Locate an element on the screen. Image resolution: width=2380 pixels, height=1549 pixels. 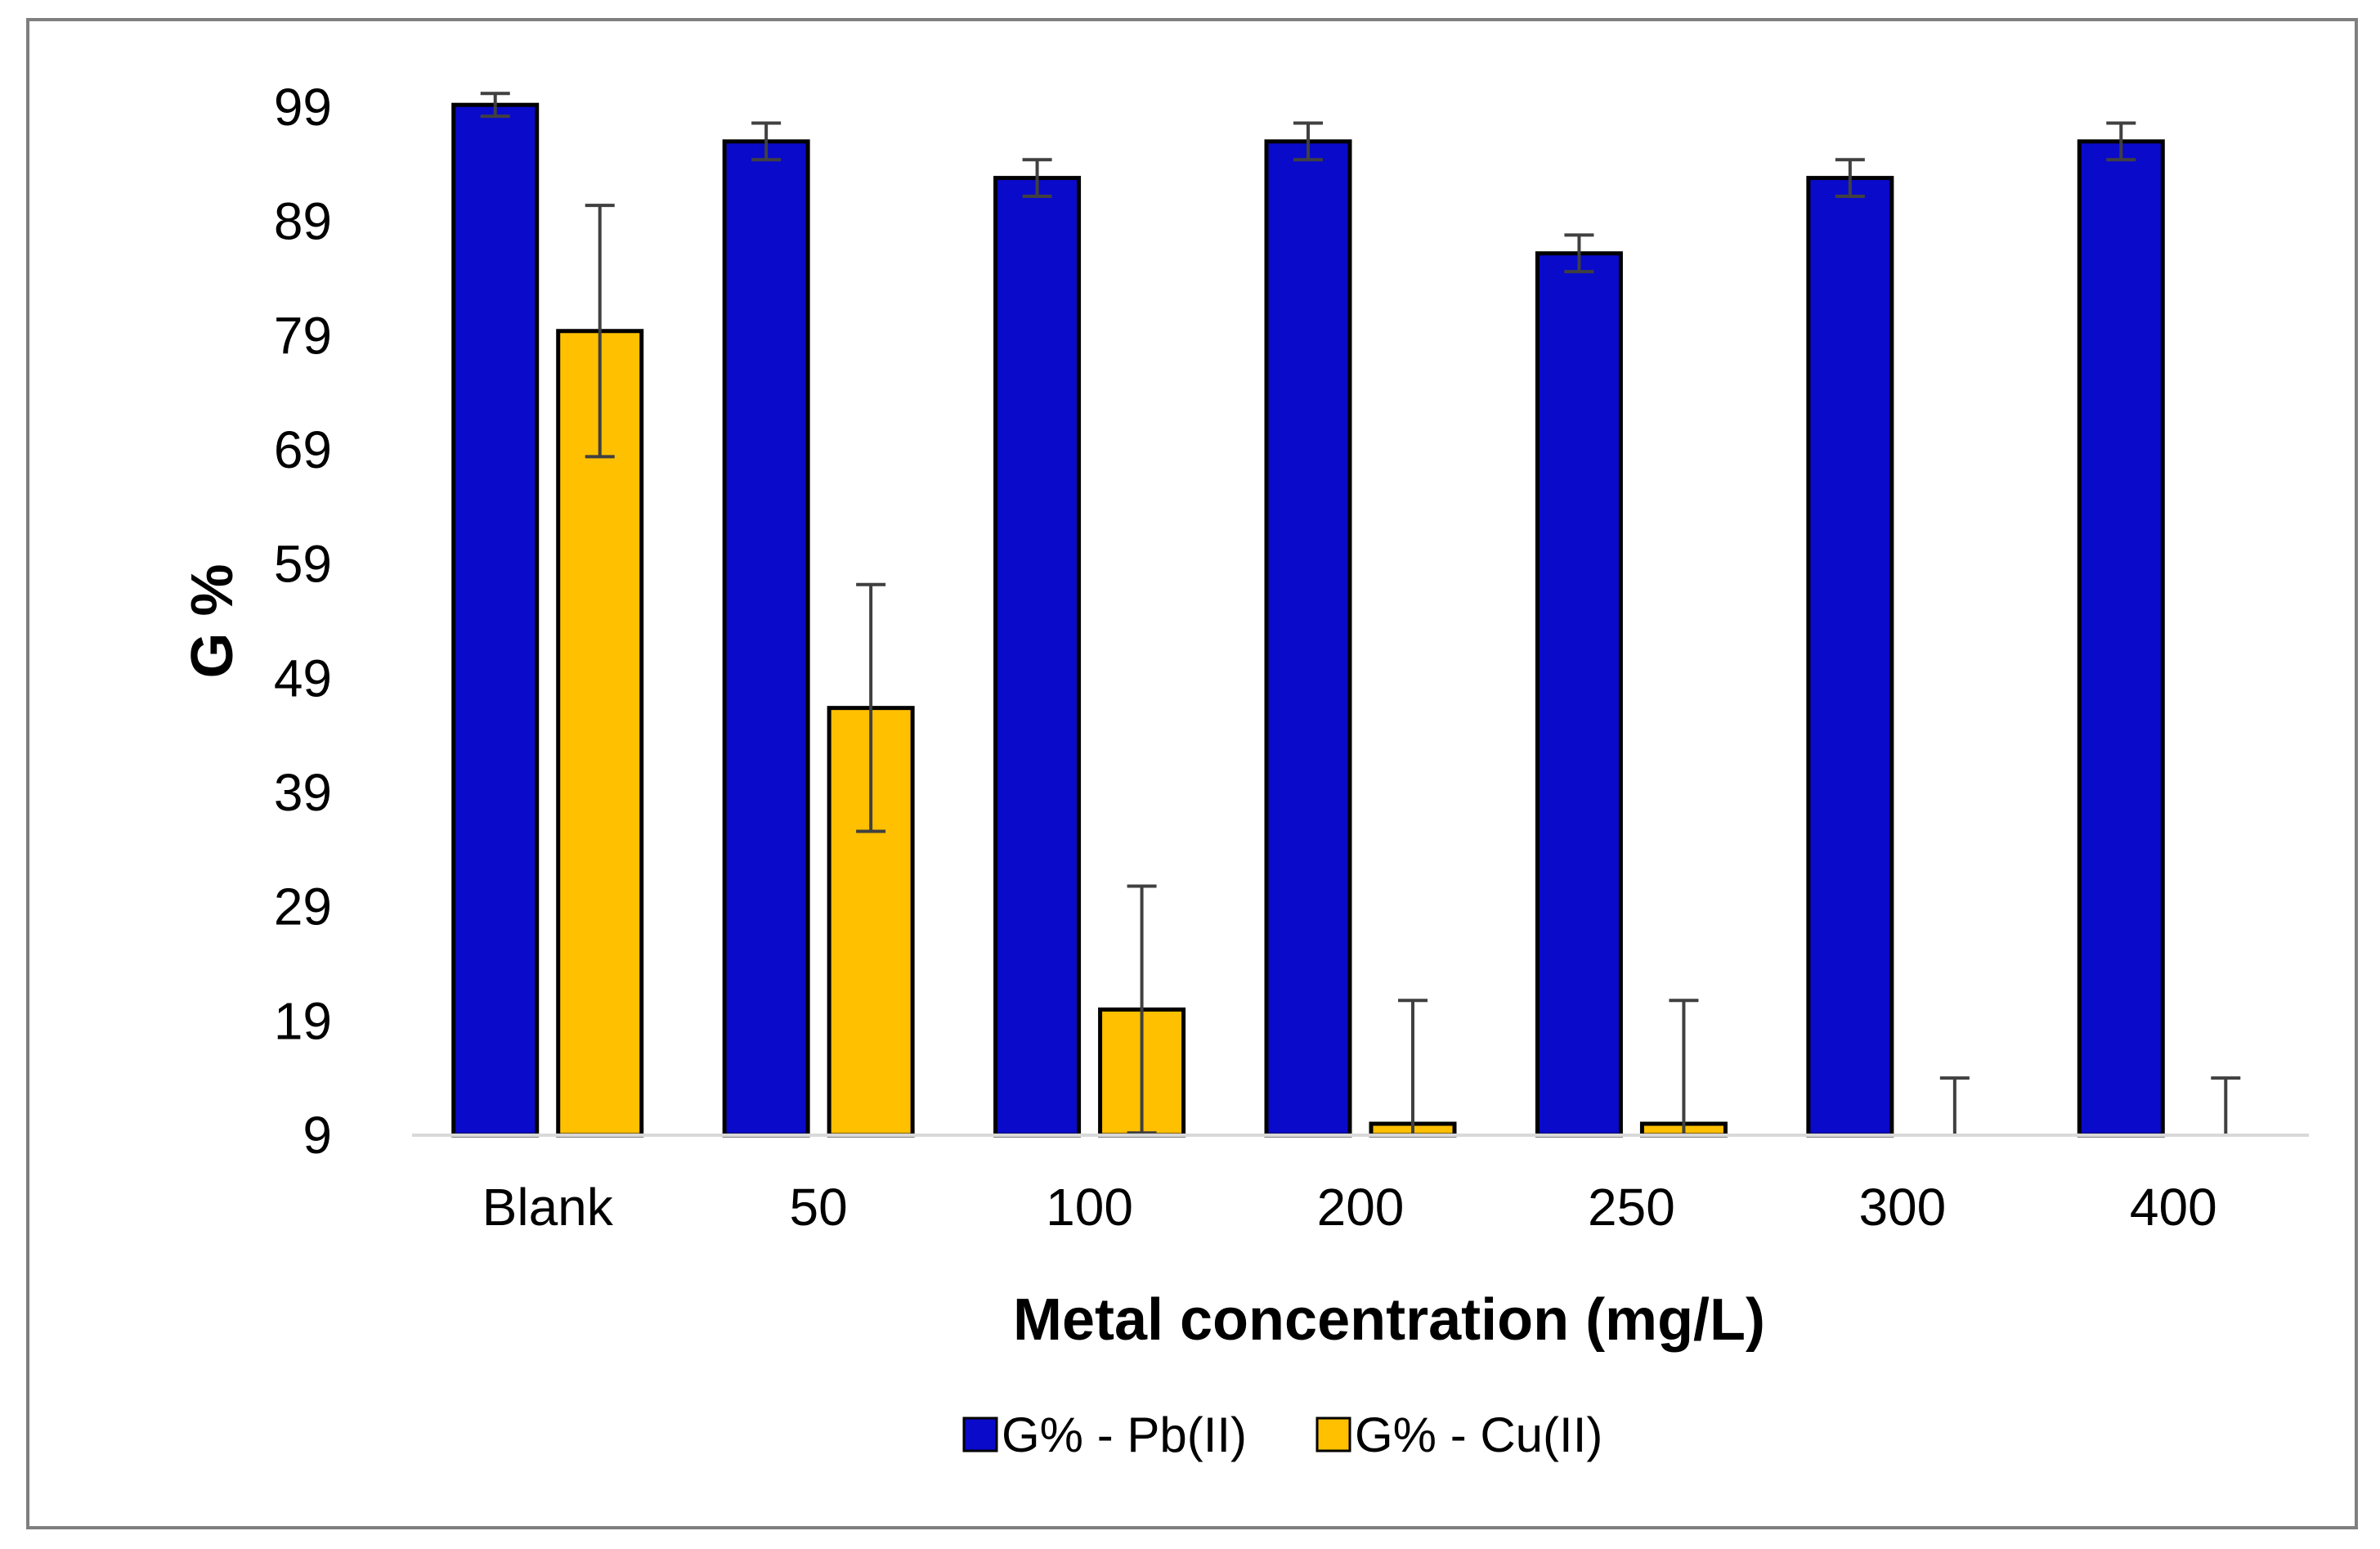
y-tick-label: 39 is located at coordinates (303, 792).